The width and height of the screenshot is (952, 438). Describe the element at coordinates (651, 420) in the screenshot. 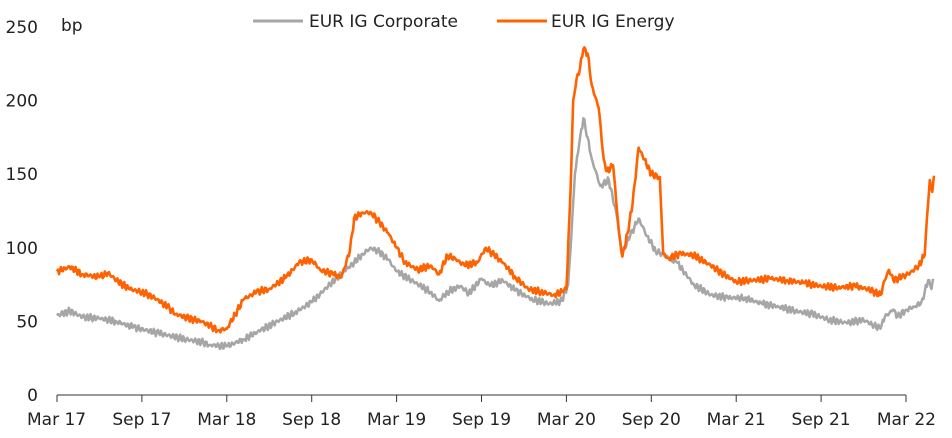

I see `x-tick-label: Sep 20` at that location.